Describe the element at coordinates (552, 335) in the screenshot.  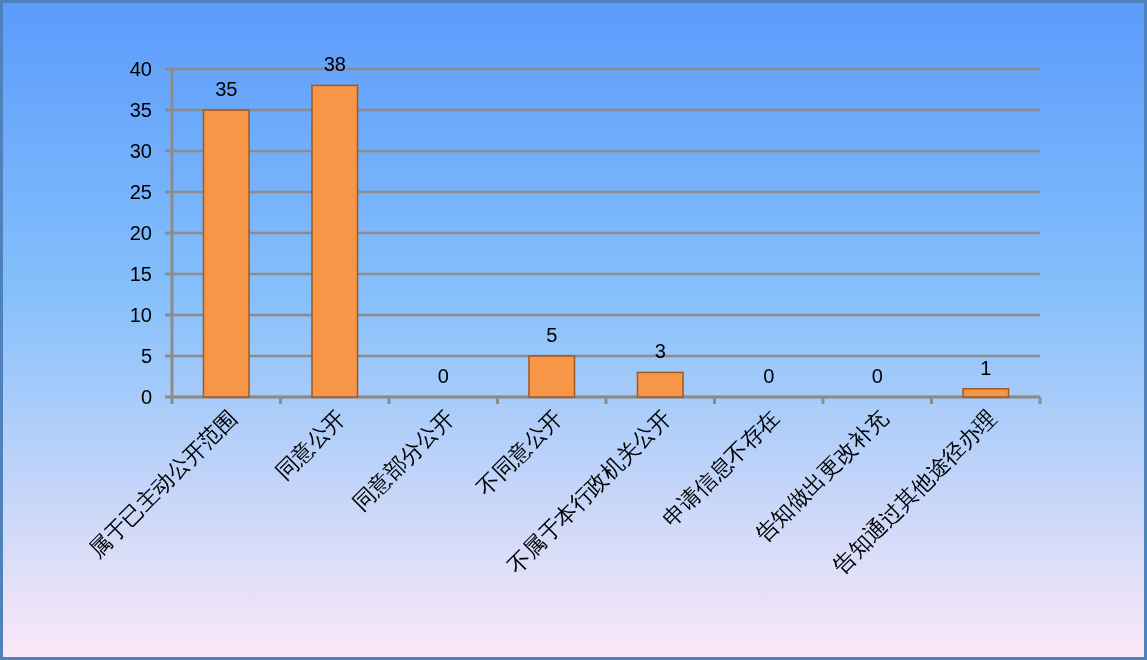
I see `data-label: 5` at that location.